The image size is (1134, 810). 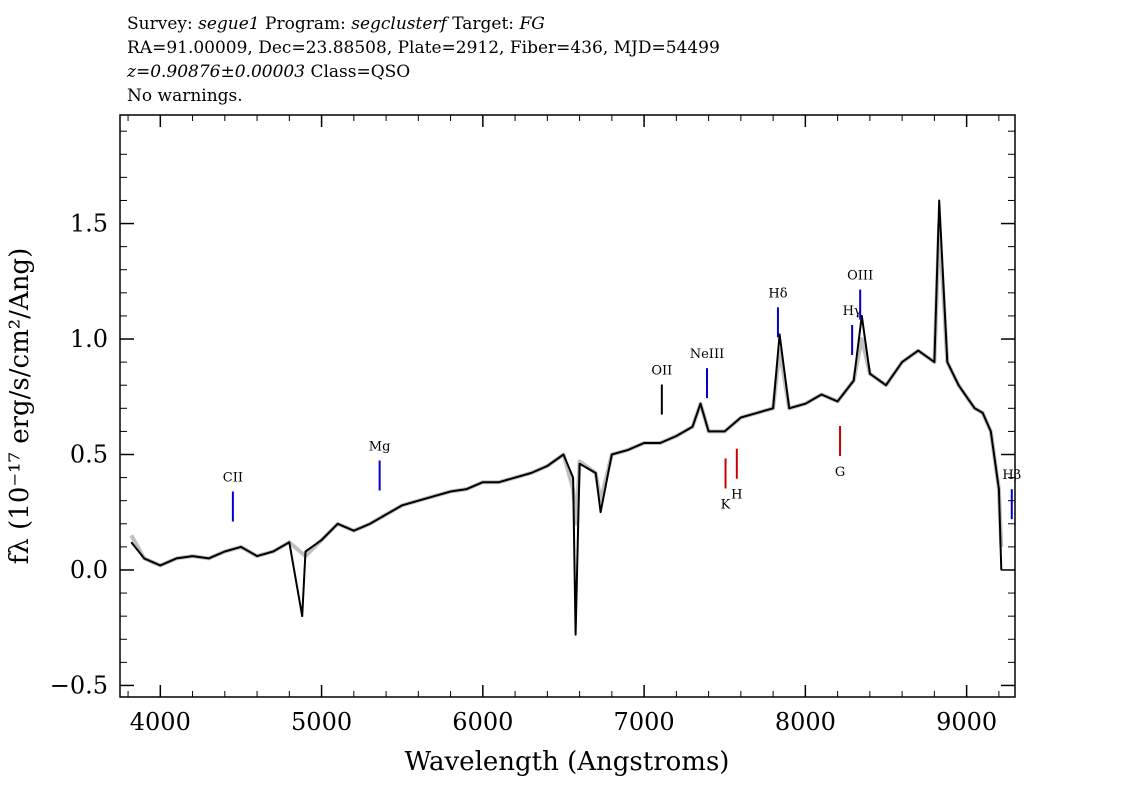 I want to click on x-tick-label: 6000, so click(x=482, y=722).